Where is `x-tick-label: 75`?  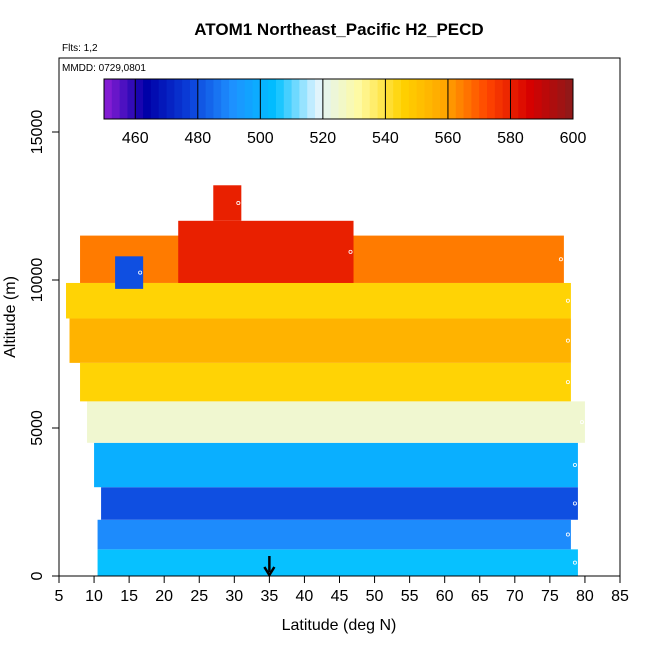 x-tick-label: 75 is located at coordinates (550, 596).